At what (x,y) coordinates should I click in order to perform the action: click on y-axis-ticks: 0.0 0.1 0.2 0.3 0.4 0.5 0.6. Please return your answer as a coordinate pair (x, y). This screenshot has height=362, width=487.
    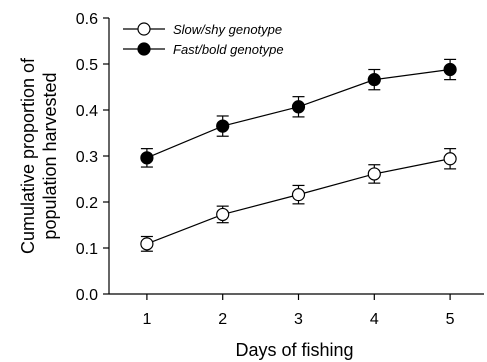
    Looking at the image, I should click on (92, 157).